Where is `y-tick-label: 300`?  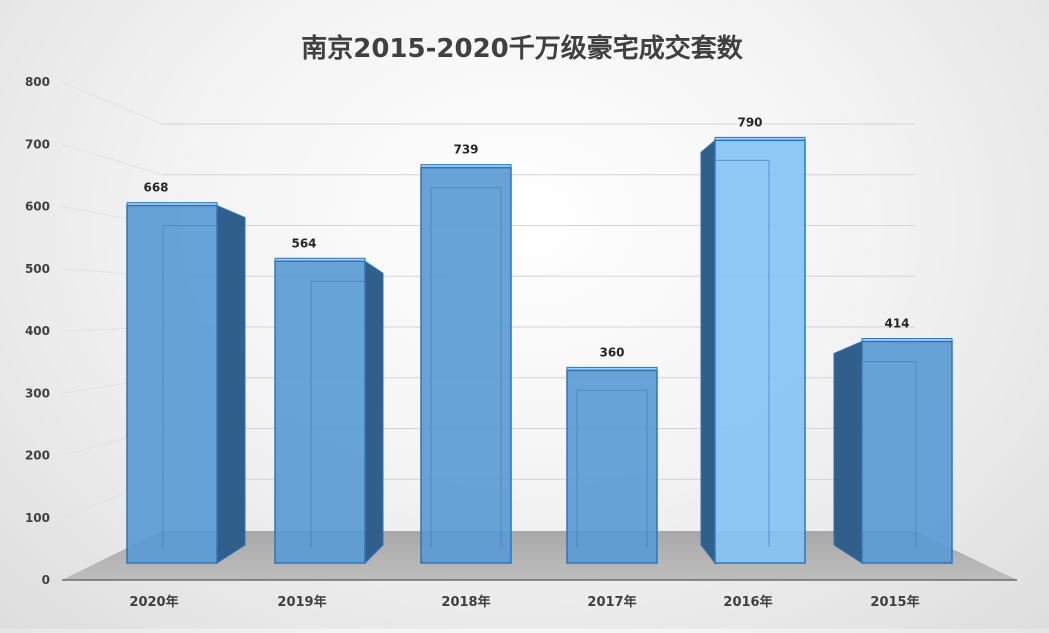
y-tick-label: 300 is located at coordinates (37, 393).